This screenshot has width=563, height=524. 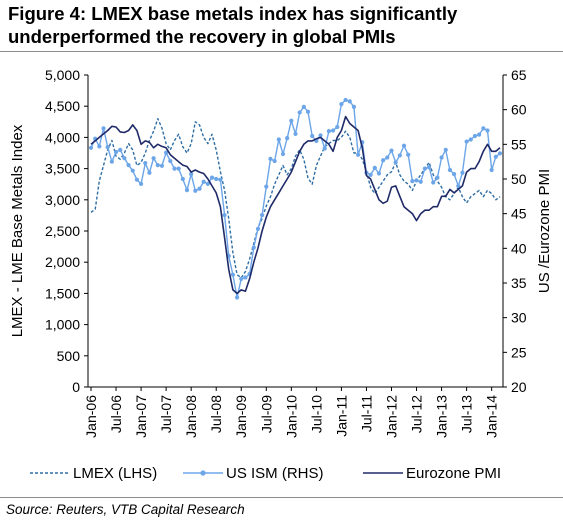 I want to click on x-tick-label: Jul-06, so click(x=116, y=414).